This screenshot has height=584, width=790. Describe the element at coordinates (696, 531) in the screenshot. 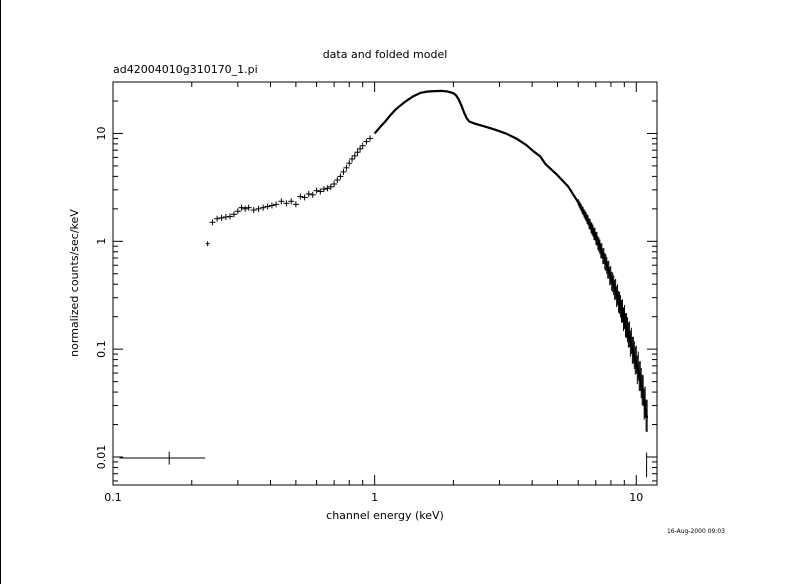

I see `timestamp-footer: 16-Aug-2000 09:03` at that location.